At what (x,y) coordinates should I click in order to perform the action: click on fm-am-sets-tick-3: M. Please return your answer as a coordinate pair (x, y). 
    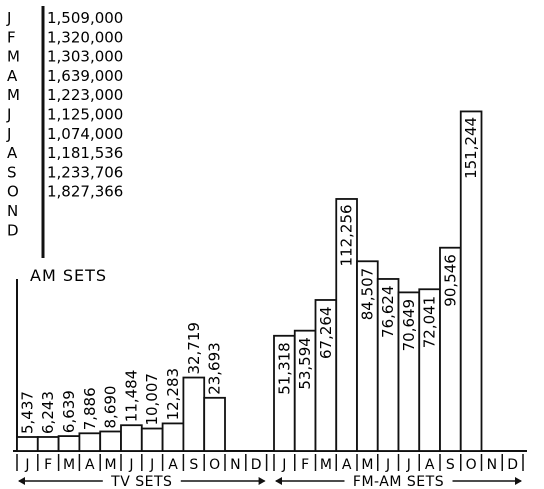
    Looking at the image, I should click on (326, 465).